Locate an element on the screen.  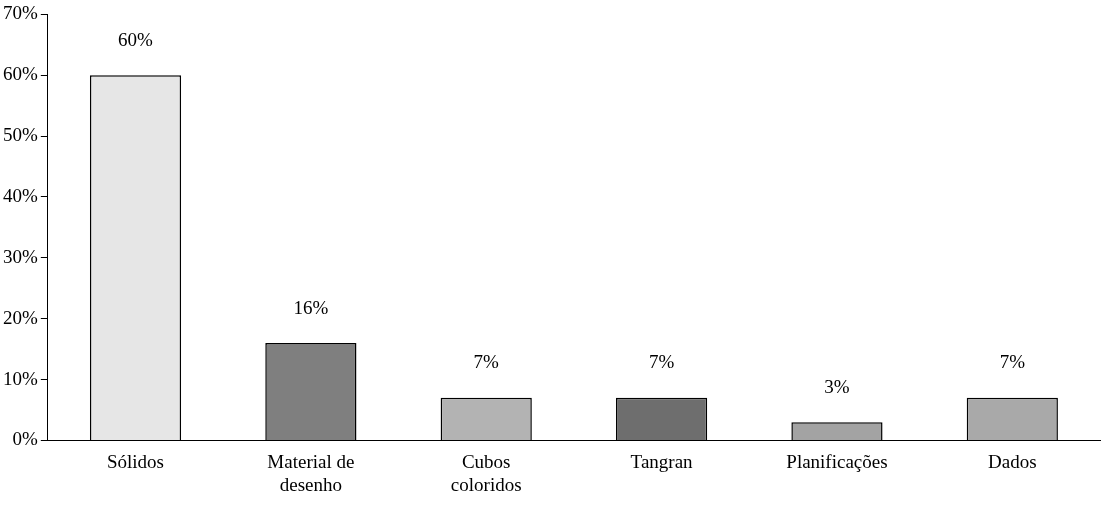
x-tick-label: Sólidos is located at coordinates (135, 461).